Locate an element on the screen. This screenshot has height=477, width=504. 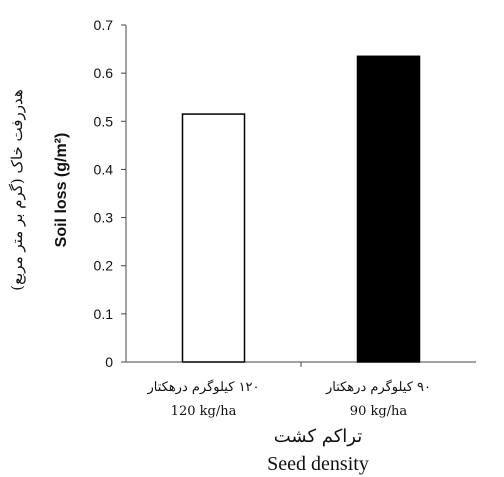
x-category-label-english: 90 kg/ha is located at coordinates (379, 411).